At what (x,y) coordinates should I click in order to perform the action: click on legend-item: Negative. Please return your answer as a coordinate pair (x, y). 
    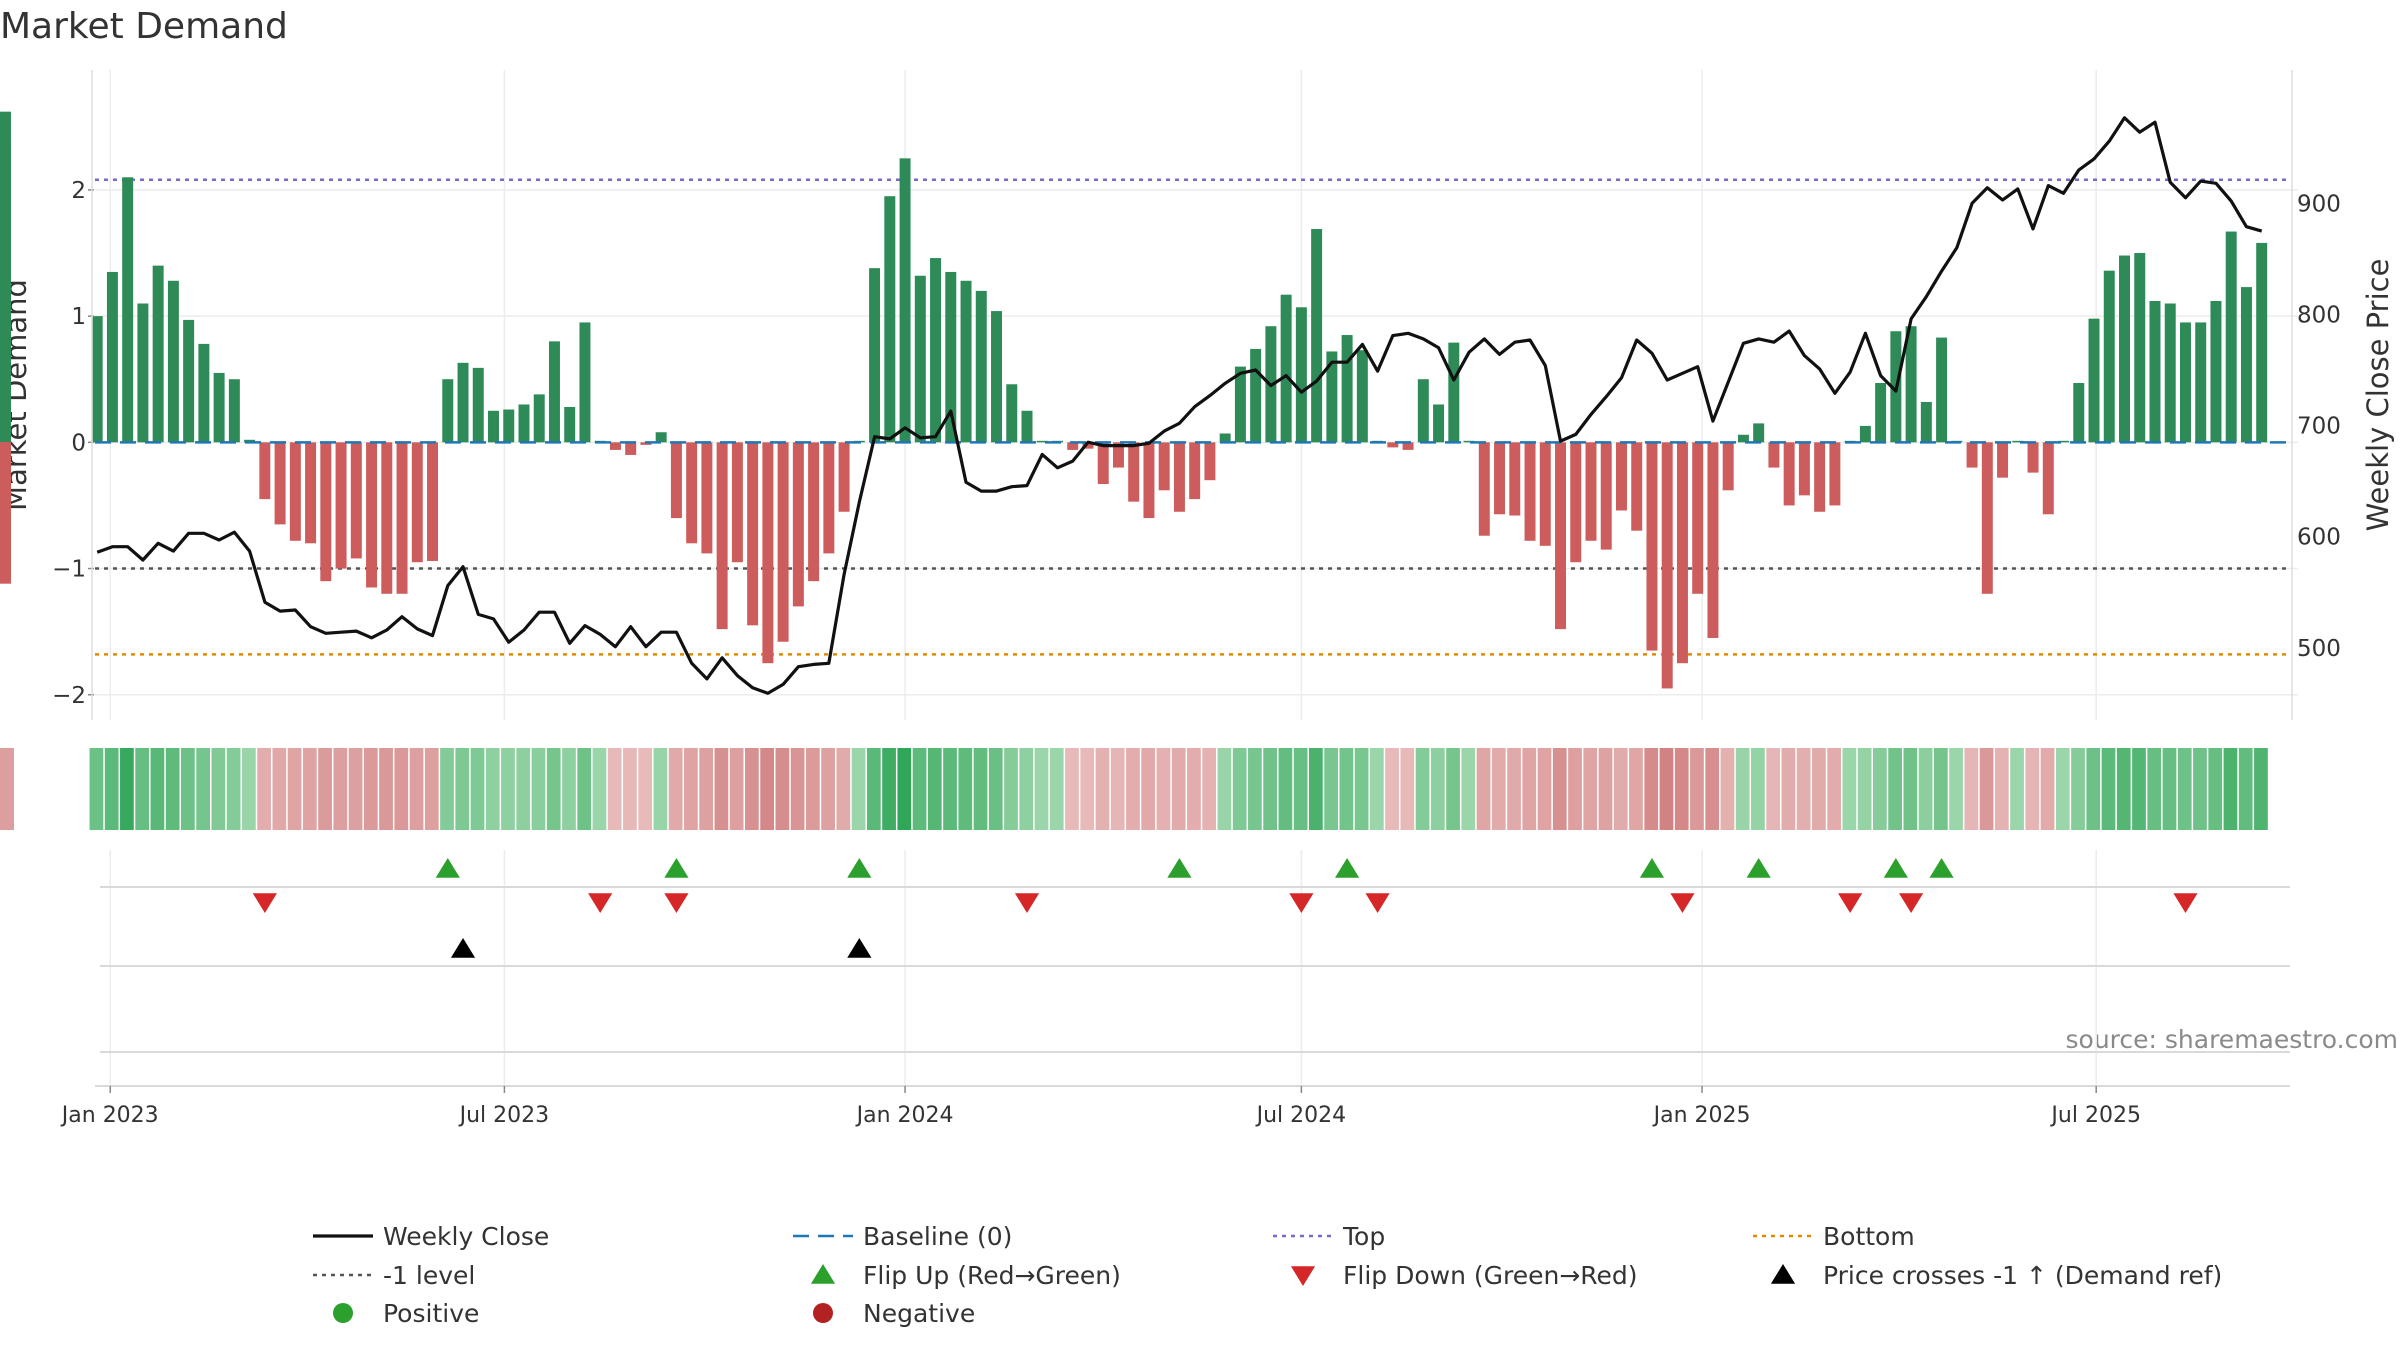
    Looking at the image, I should click on (894, 1313).